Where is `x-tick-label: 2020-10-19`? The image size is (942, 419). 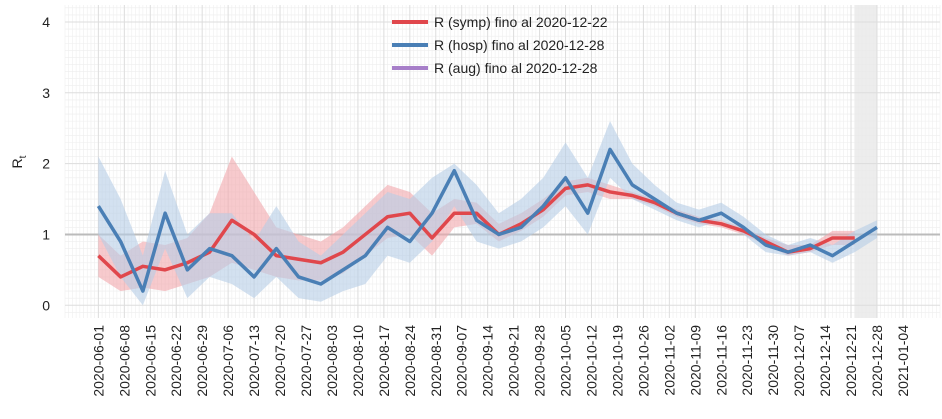
x-tick-label: 2020-10-19 is located at coordinates (617, 361).